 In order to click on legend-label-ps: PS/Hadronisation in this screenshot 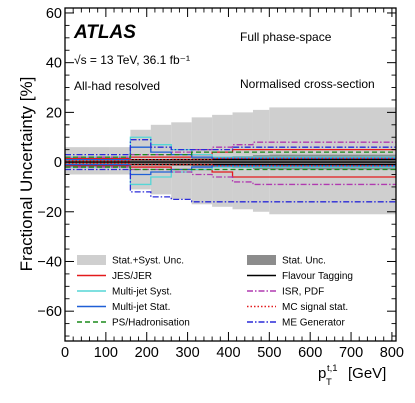, I will do `click(151, 323)`.